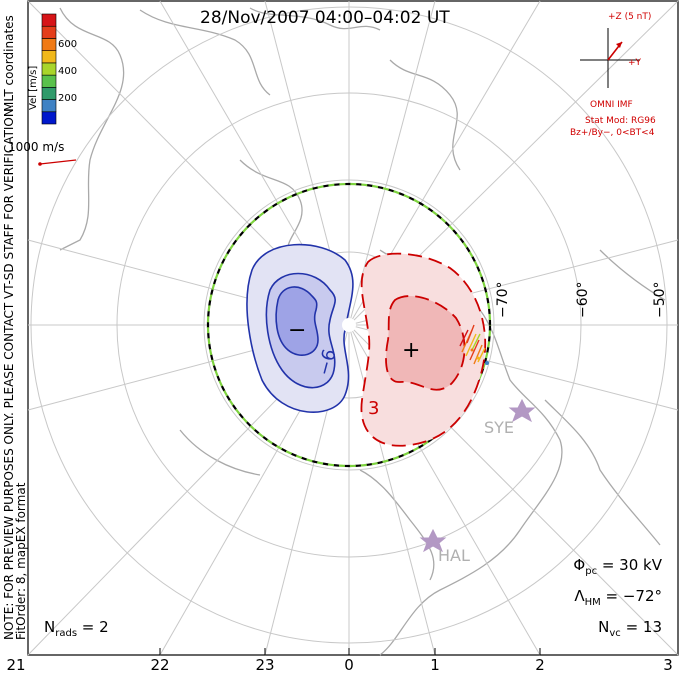 This screenshot has height=674, width=680. Describe the element at coordinates (668, 665) in the screenshot. I see `mlt-label-3: 3` at that location.